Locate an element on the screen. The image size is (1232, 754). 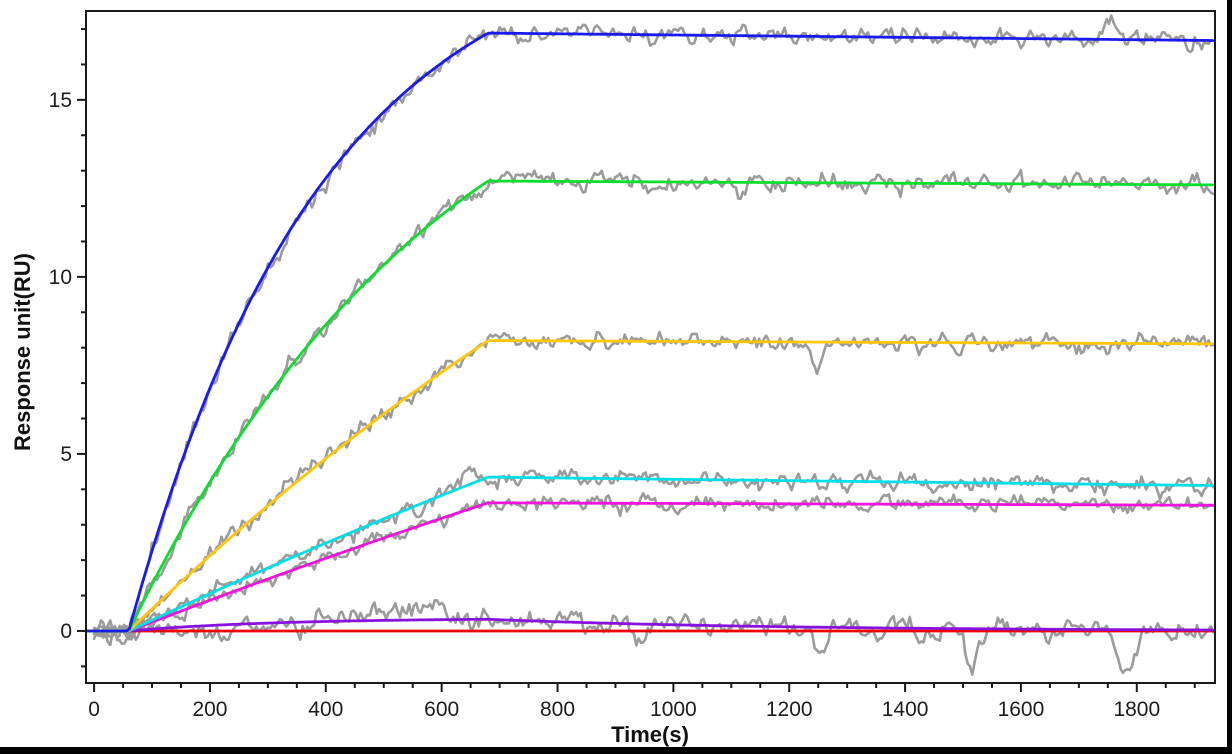
y-tick-label: 0 is located at coordinates (66, 631).